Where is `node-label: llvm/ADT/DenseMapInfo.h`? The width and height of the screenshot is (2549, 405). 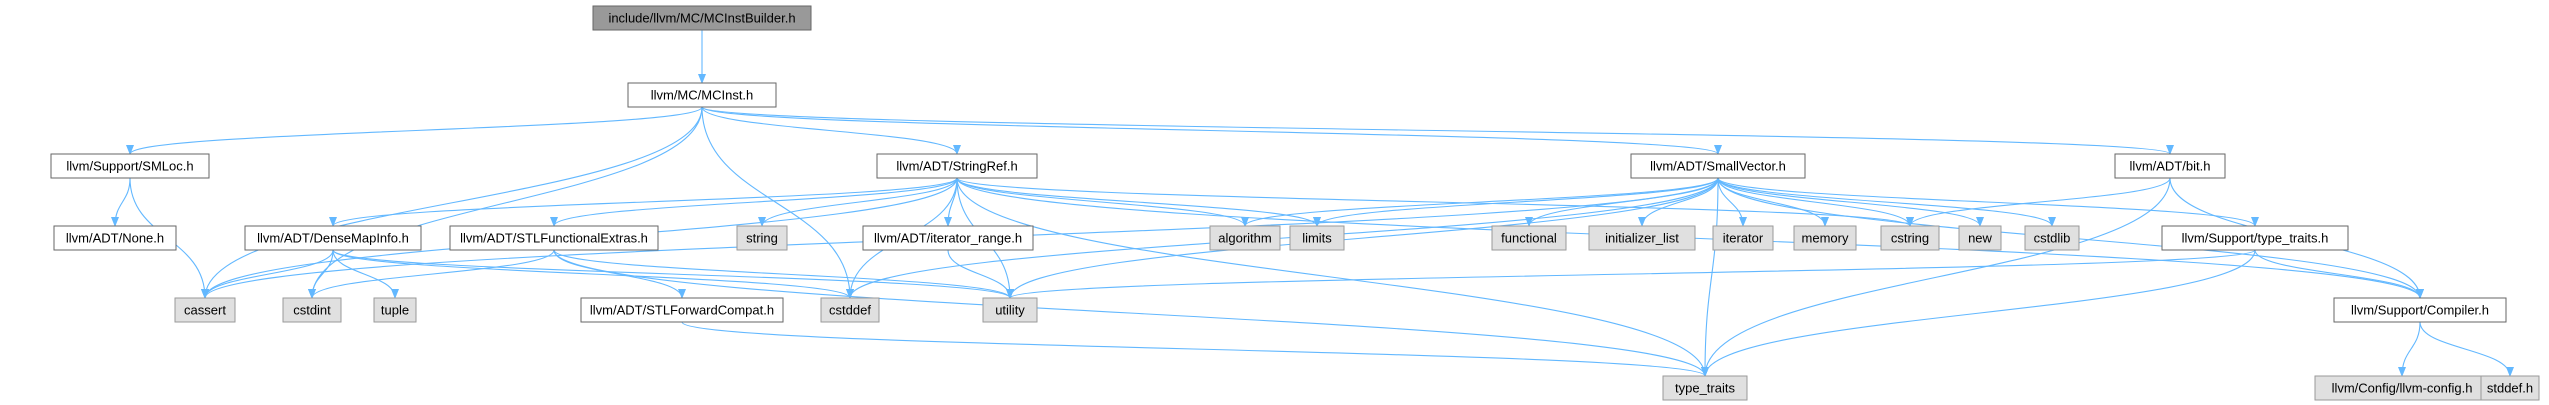
node-label: llvm/ADT/DenseMapInfo.h is located at coordinates (333, 238).